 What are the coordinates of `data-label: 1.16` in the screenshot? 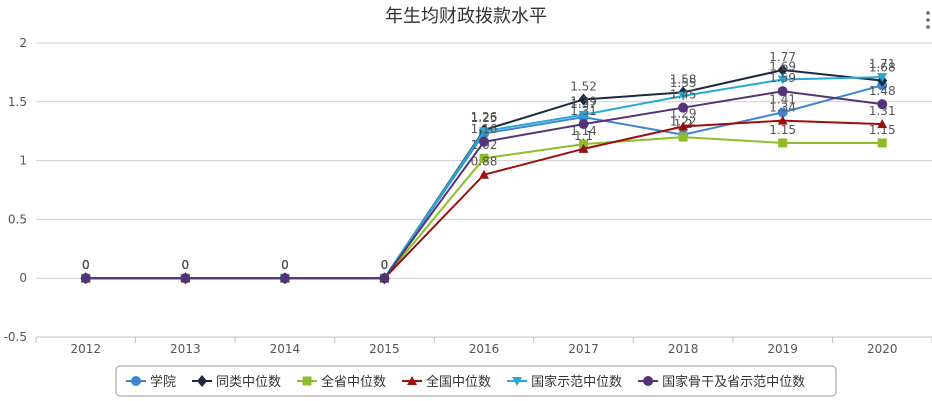 It's located at (484, 129).